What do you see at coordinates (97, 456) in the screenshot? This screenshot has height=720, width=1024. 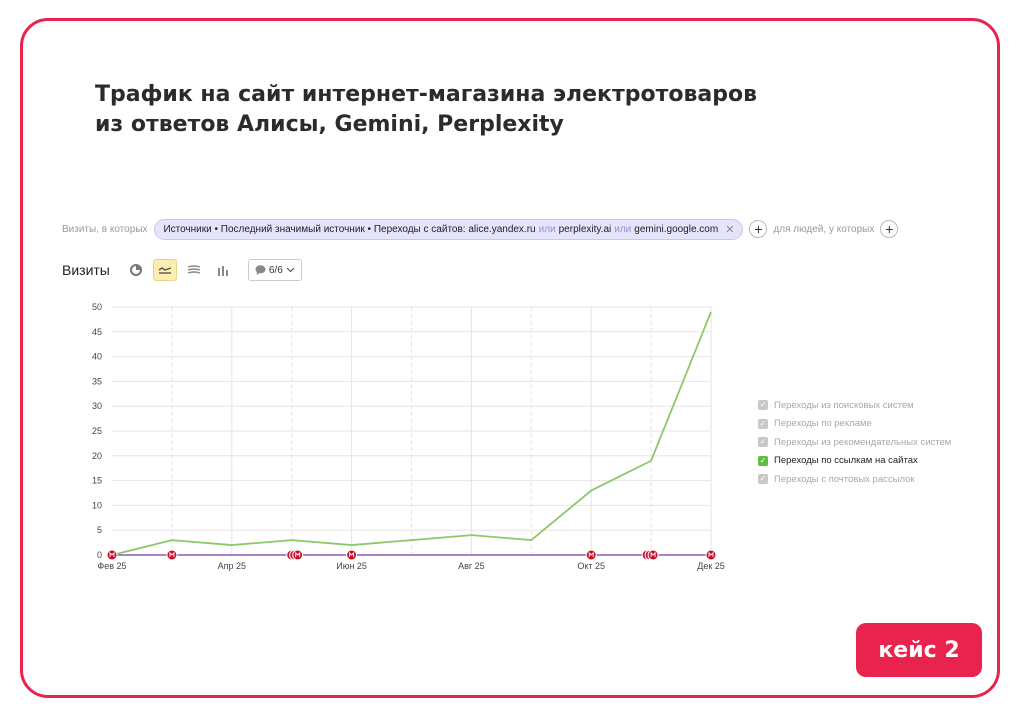 I see `y-tick-label: 20` at bounding box center [97, 456].